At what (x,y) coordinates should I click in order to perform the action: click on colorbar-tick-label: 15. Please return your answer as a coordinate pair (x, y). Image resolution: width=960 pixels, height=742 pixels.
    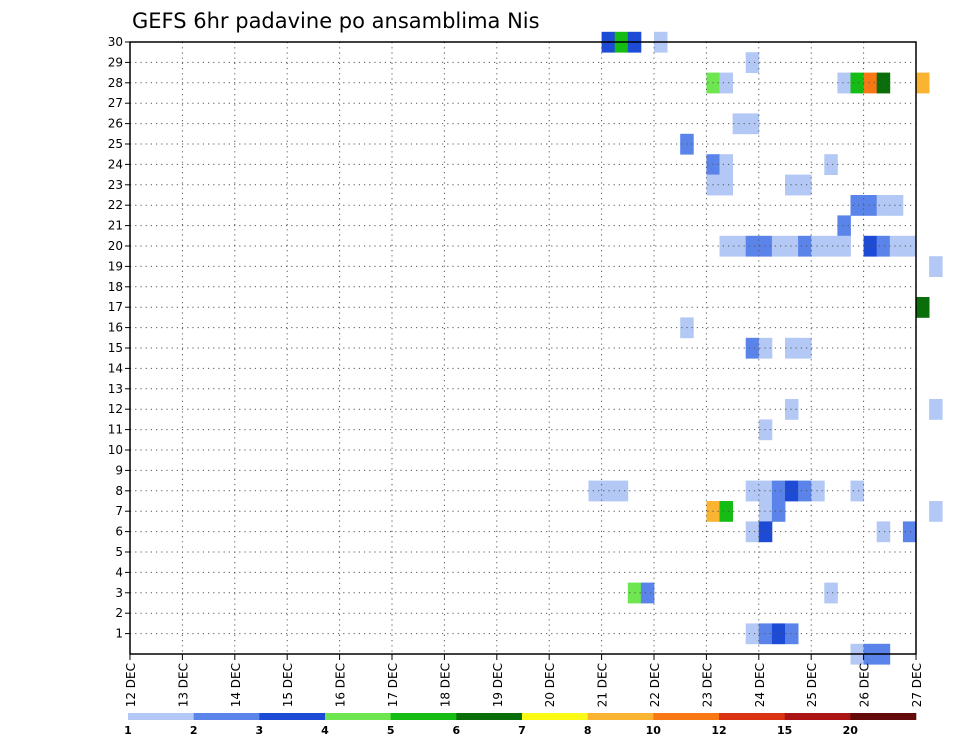
    Looking at the image, I should click on (784, 730).